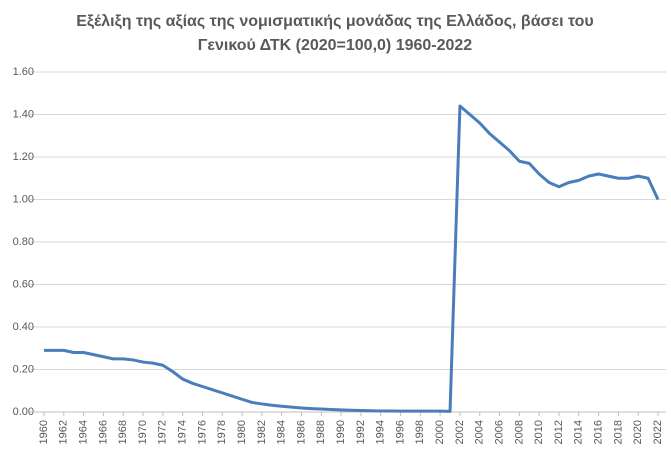 The image size is (671, 458). I want to click on x-tick-label: 1990, so click(341, 432).